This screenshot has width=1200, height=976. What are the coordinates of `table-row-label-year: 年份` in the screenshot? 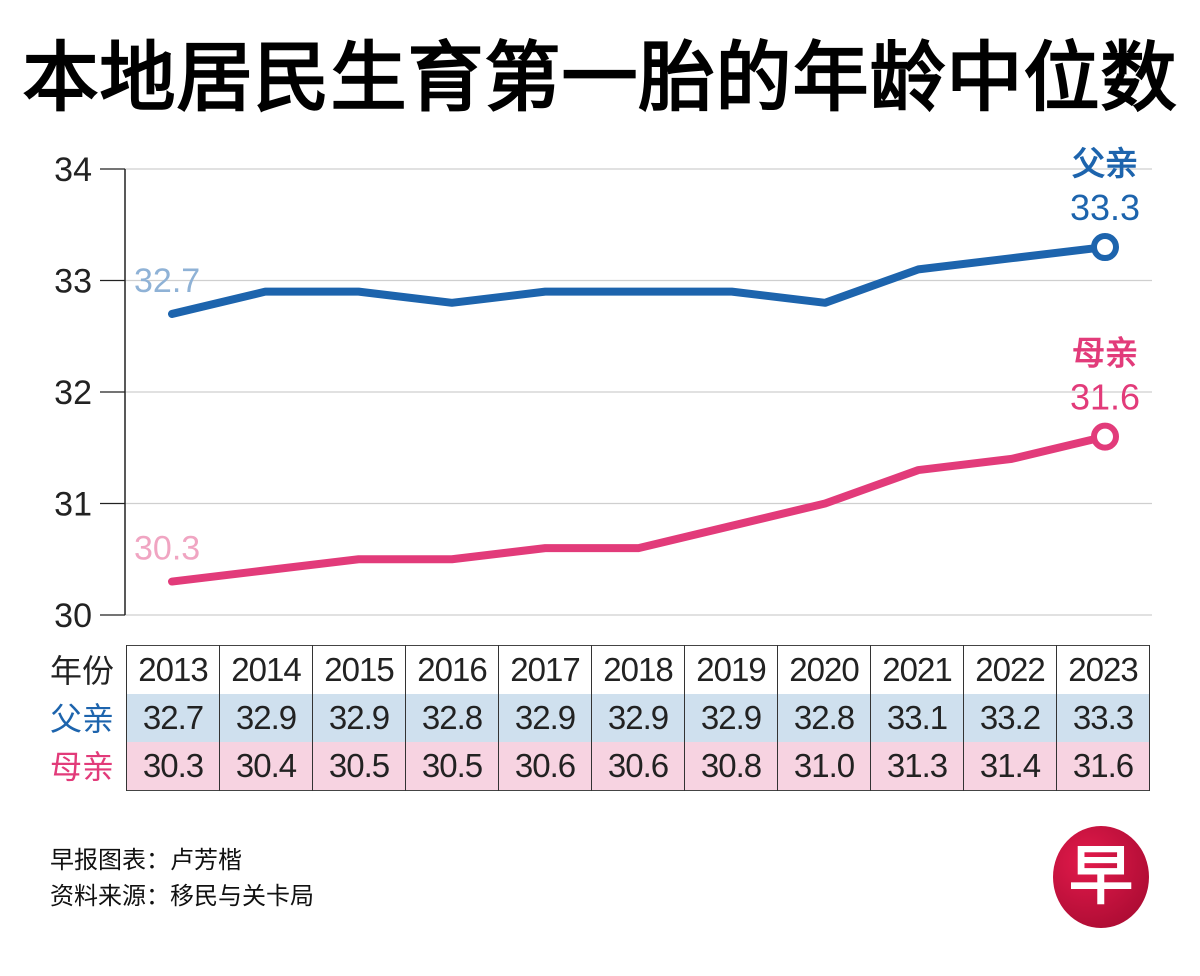 It's located at (81, 671).